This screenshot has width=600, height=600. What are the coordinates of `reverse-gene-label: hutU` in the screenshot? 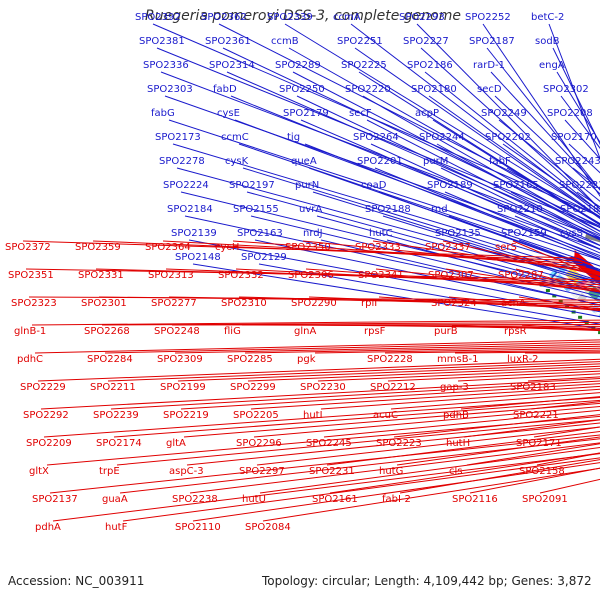 It's located at (254, 499).